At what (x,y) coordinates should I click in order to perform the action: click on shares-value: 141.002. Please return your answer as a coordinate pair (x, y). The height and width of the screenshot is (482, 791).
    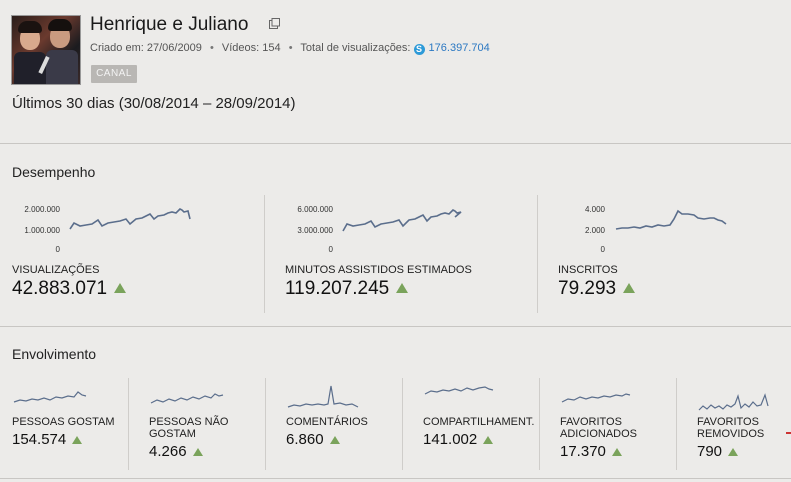
    Looking at the image, I should click on (458, 439).